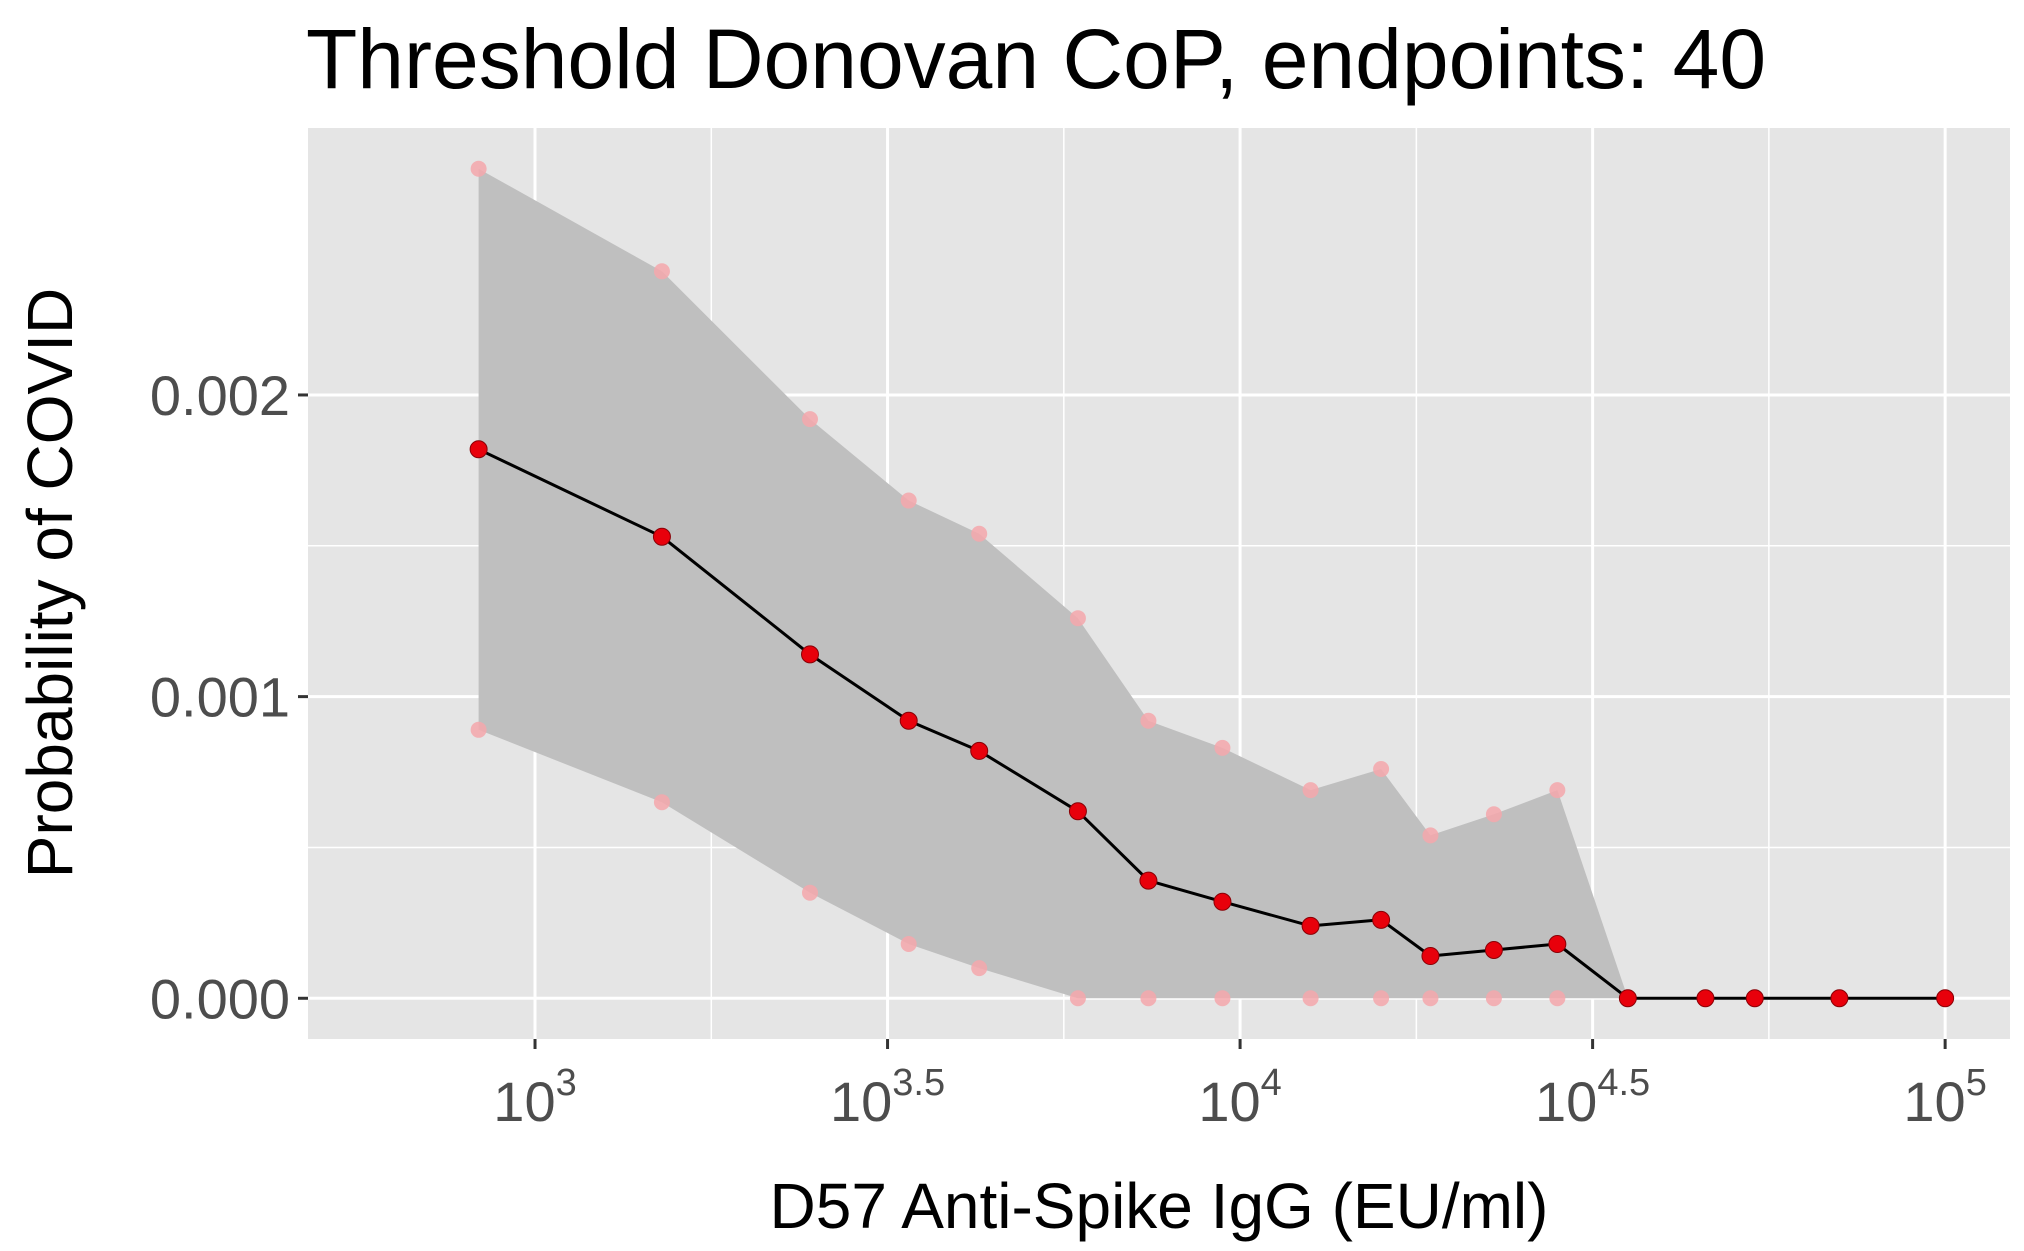 Image resolution: width=2024 pixels, height=1251 pixels. Describe the element at coordinates (220, 697) in the screenshot. I see `y-tick-label: 0.001` at that location.